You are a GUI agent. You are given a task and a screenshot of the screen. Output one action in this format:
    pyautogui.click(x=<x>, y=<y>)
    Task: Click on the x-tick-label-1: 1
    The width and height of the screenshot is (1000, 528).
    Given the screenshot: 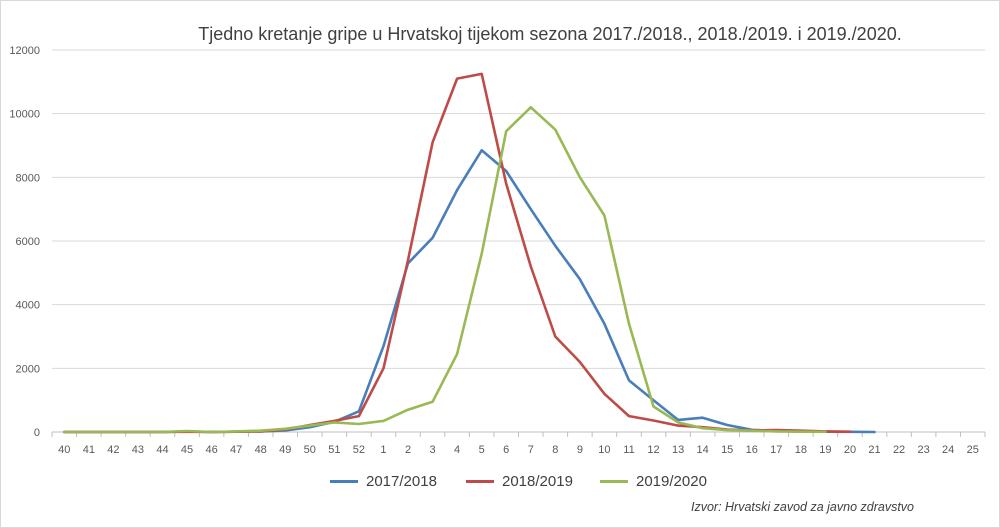 What is the action you would take?
    pyautogui.click(x=383, y=450)
    